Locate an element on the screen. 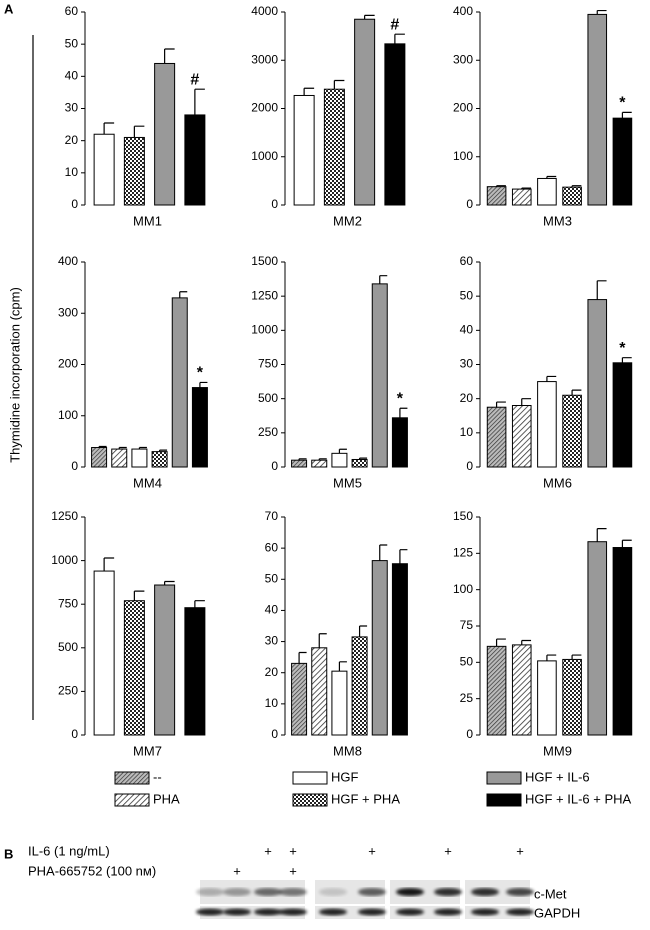  y-tick-label: 25 is located at coordinates (467, 698).